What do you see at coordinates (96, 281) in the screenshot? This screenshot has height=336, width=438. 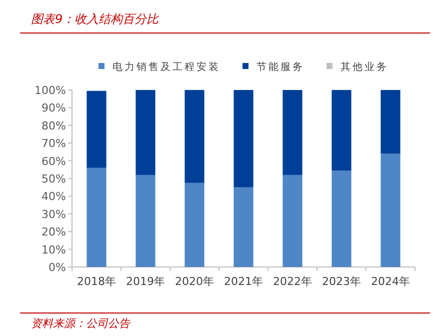 I see `x-tick-label: 2018年` at bounding box center [96, 281].